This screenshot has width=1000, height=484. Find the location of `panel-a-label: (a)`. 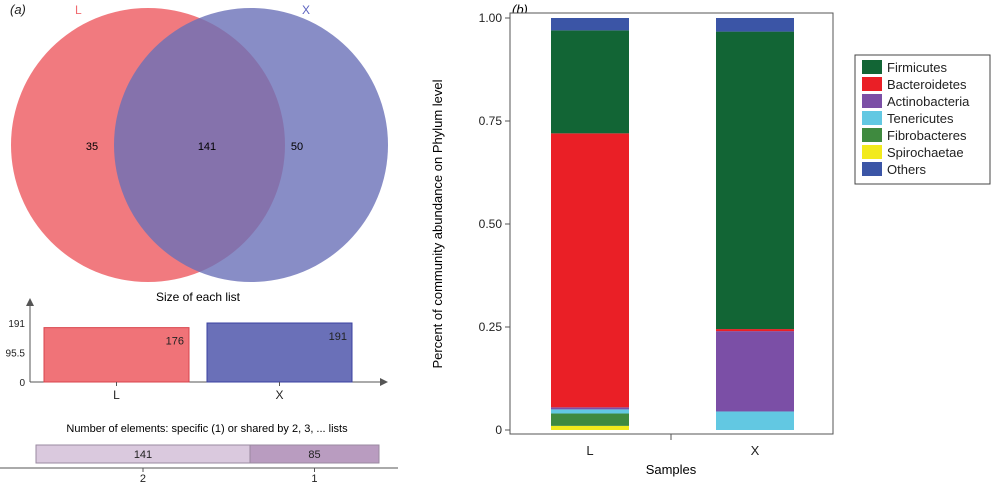

panel-a-label: (a) is located at coordinates (18, 9).